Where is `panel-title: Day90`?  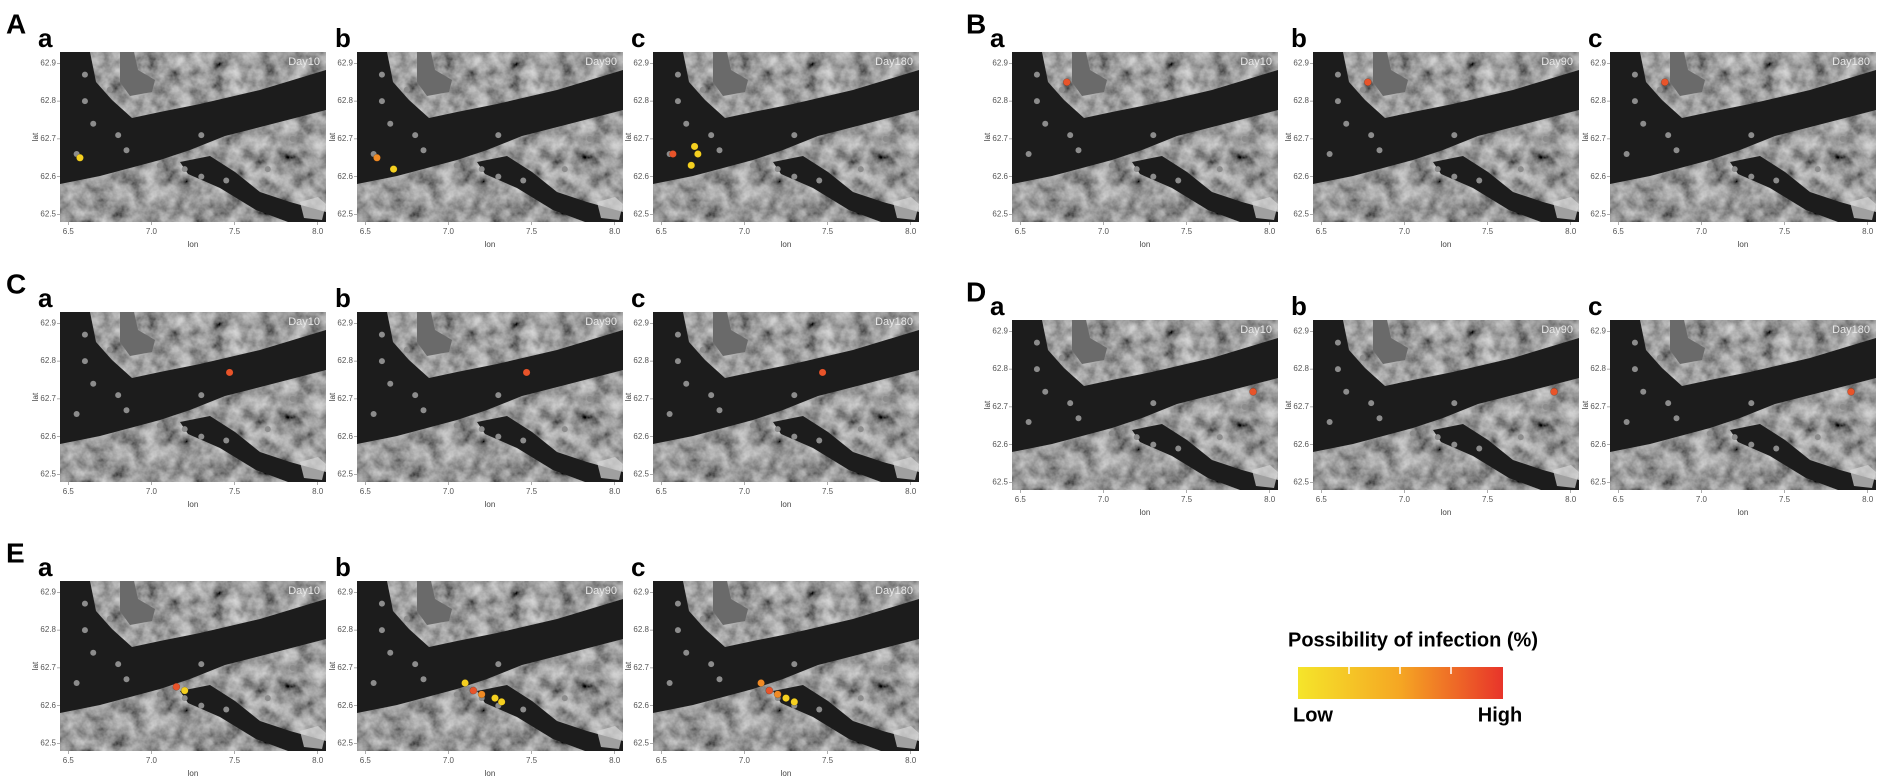
panel-title: Day90 is located at coordinates (1557, 330).